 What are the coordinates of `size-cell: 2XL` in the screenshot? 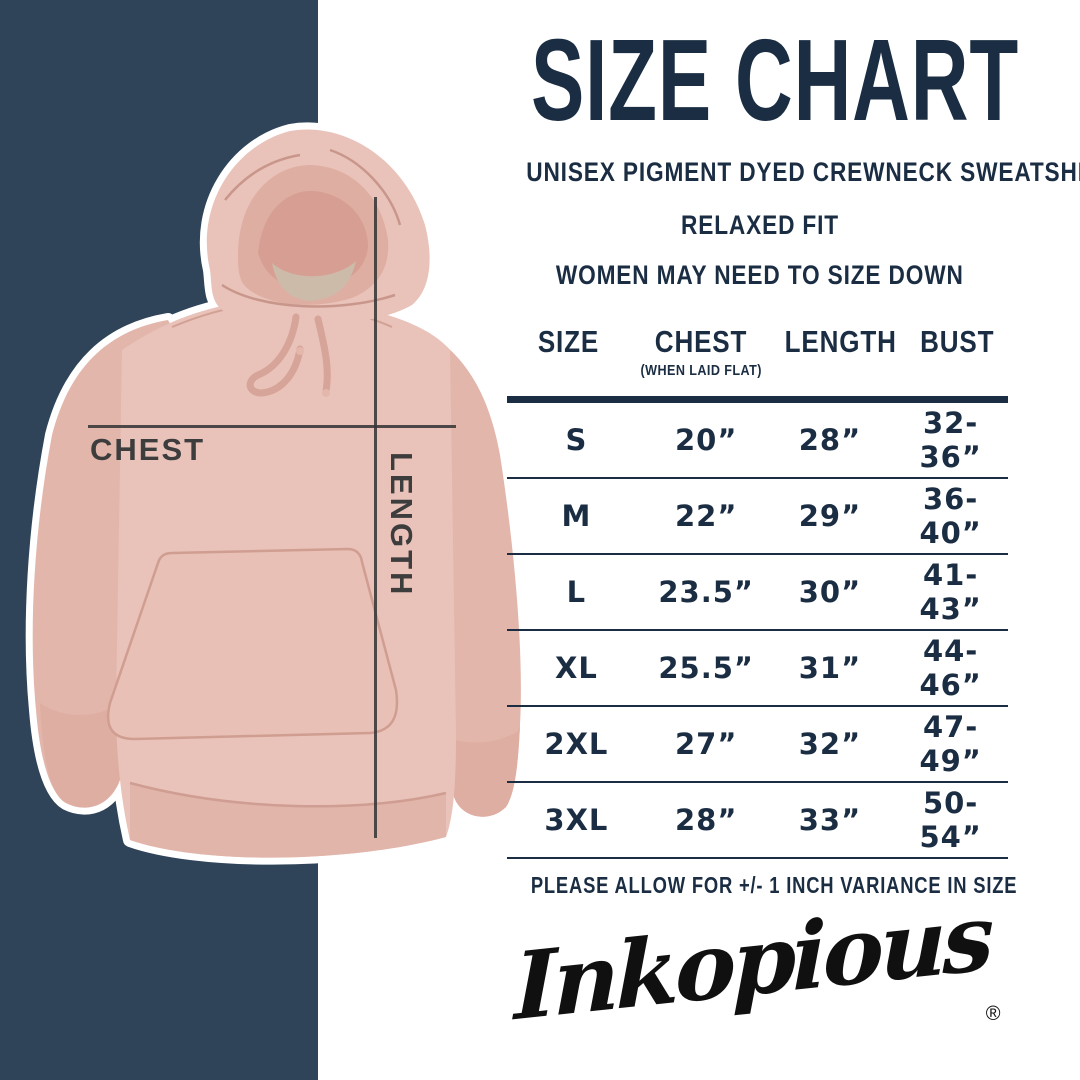 It's located at (576, 744).